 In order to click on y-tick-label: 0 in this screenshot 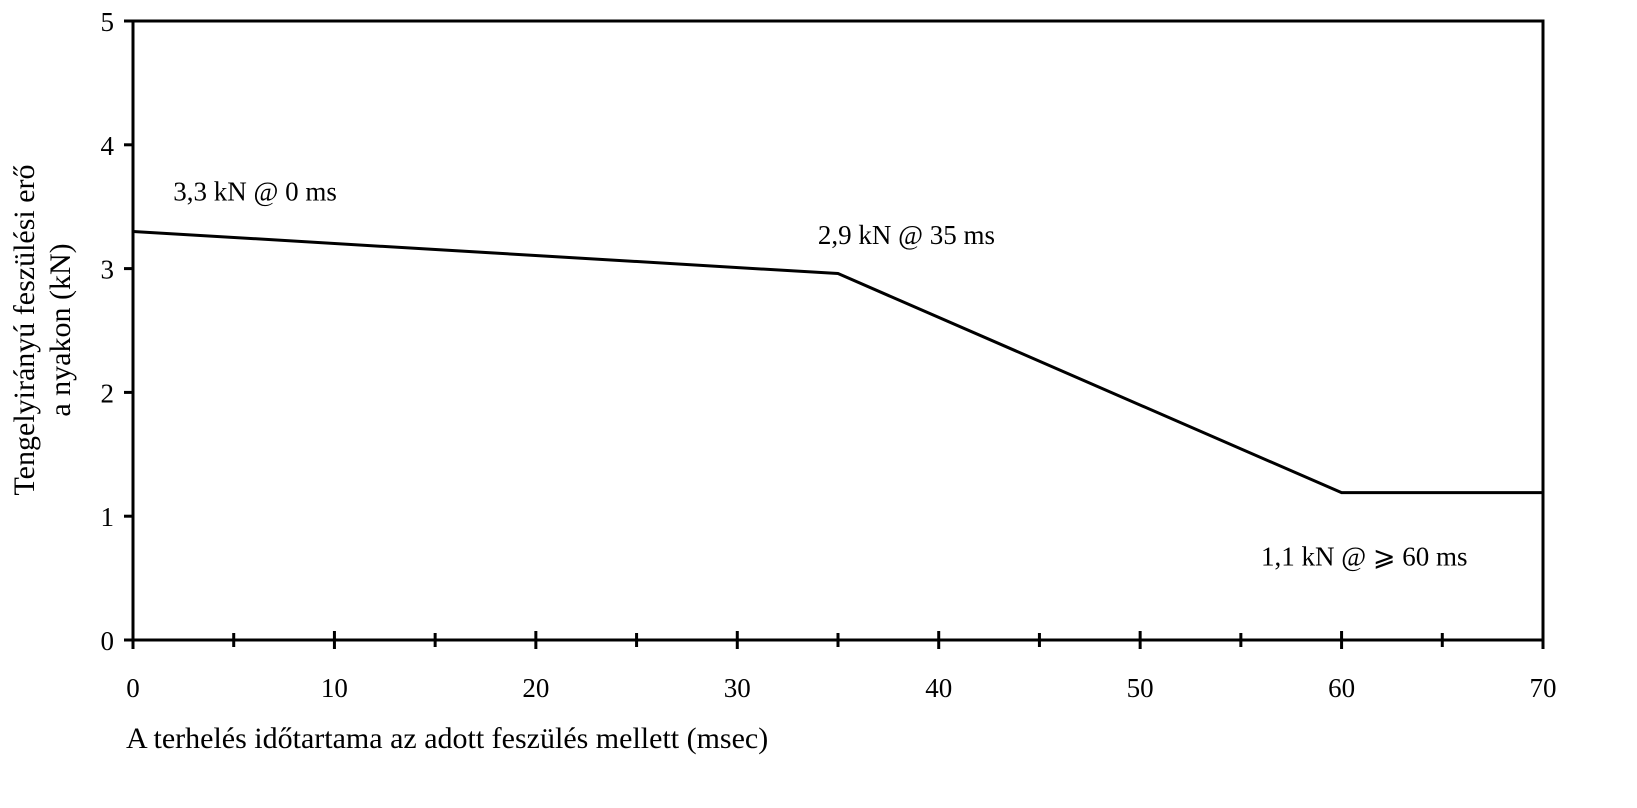, I will do `click(108, 641)`.